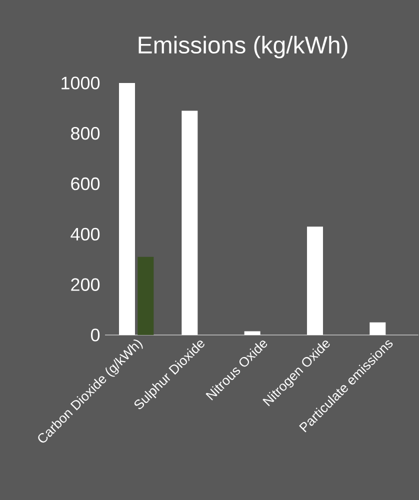  What do you see at coordinates (85, 183) in the screenshot?
I see `y-tick-label: 600` at bounding box center [85, 183].